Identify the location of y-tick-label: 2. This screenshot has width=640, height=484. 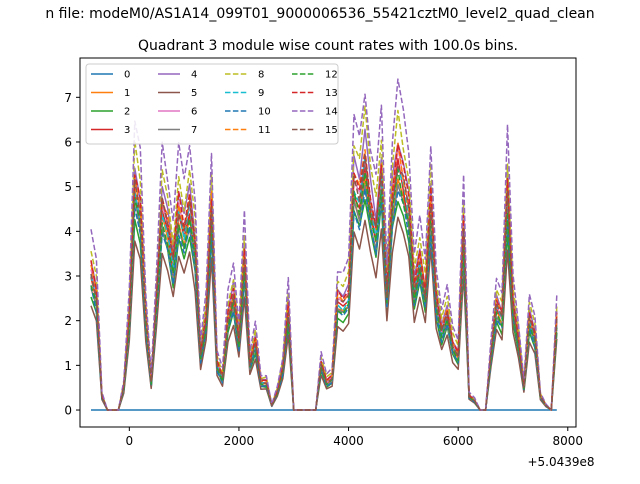
(68, 321).